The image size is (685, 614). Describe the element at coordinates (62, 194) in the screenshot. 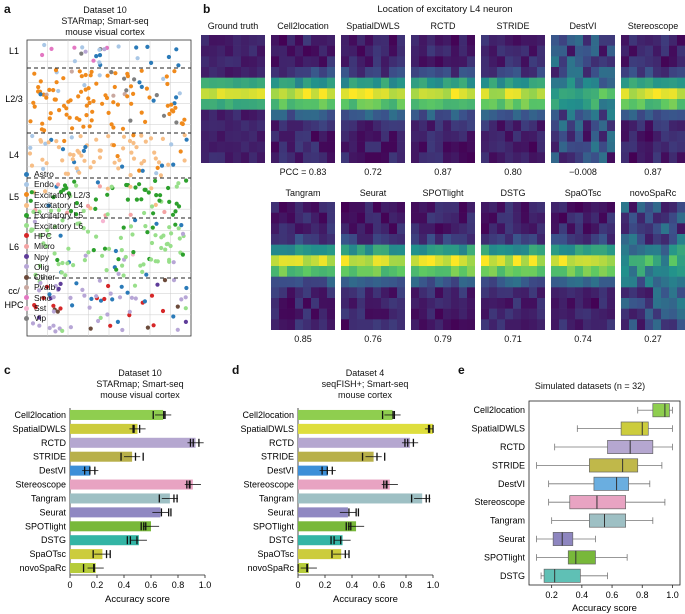

I see `legend-label: Excitatory L2/3` at that location.